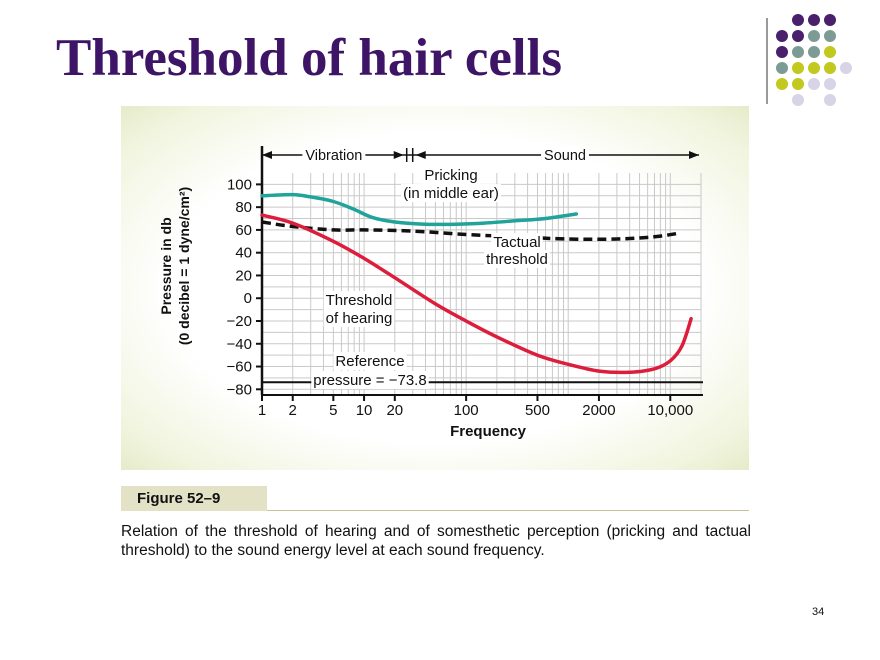 This screenshot has height=660, width=880. Describe the element at coordinates (243, 207) in the screenshot. I see `y-tick-label: 80` at that location.